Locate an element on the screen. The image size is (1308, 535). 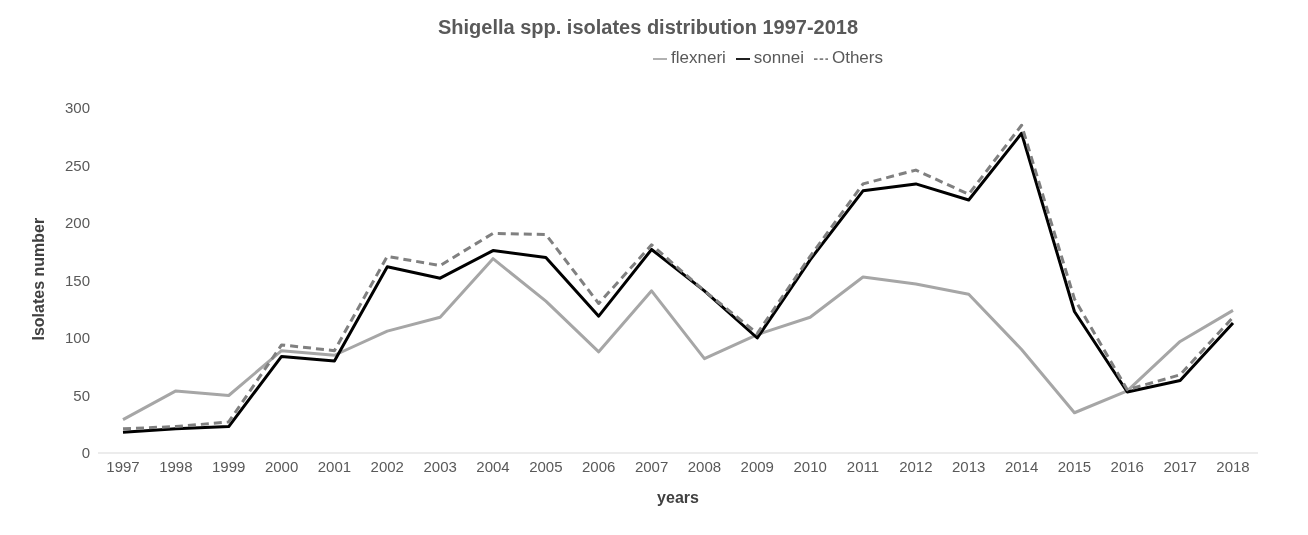
x-tick-label: 2017 is located at coordinates (1180, 466).